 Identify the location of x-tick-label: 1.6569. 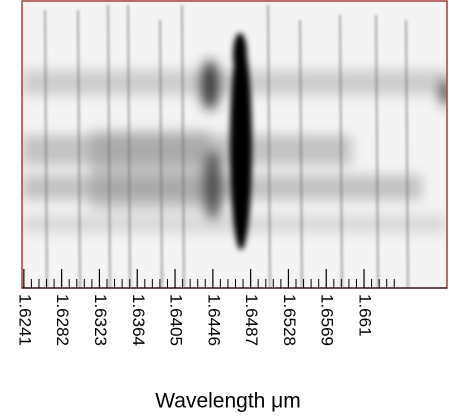
(327, 320).